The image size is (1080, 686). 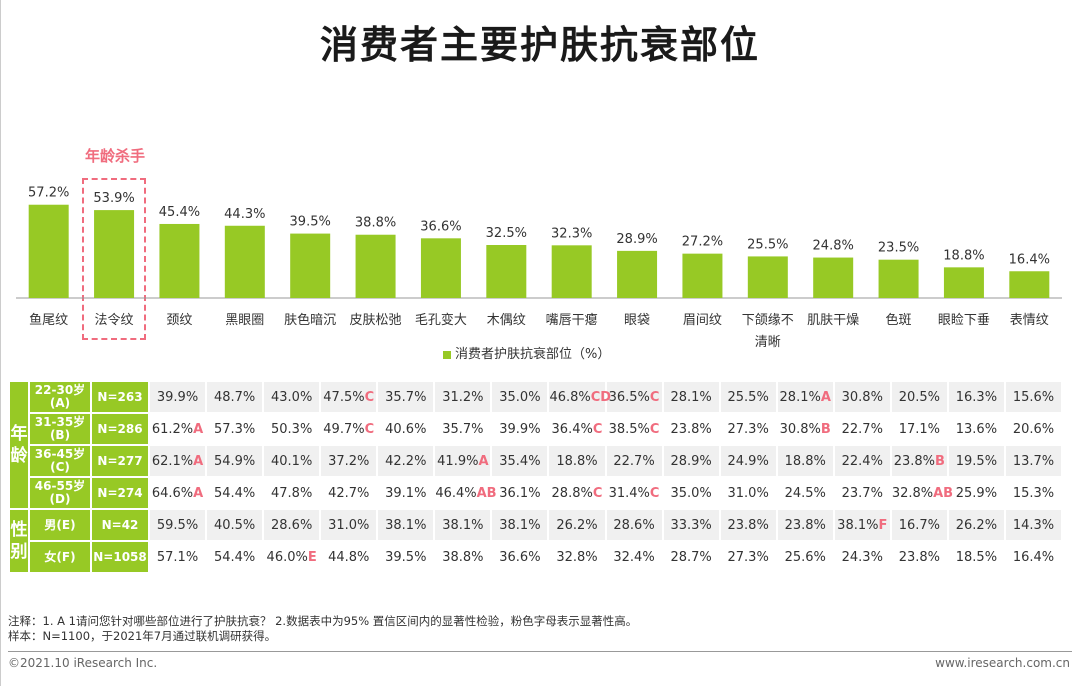 I want to click on table-row-label: 46-55岁(D), so click(x=60, y=493).